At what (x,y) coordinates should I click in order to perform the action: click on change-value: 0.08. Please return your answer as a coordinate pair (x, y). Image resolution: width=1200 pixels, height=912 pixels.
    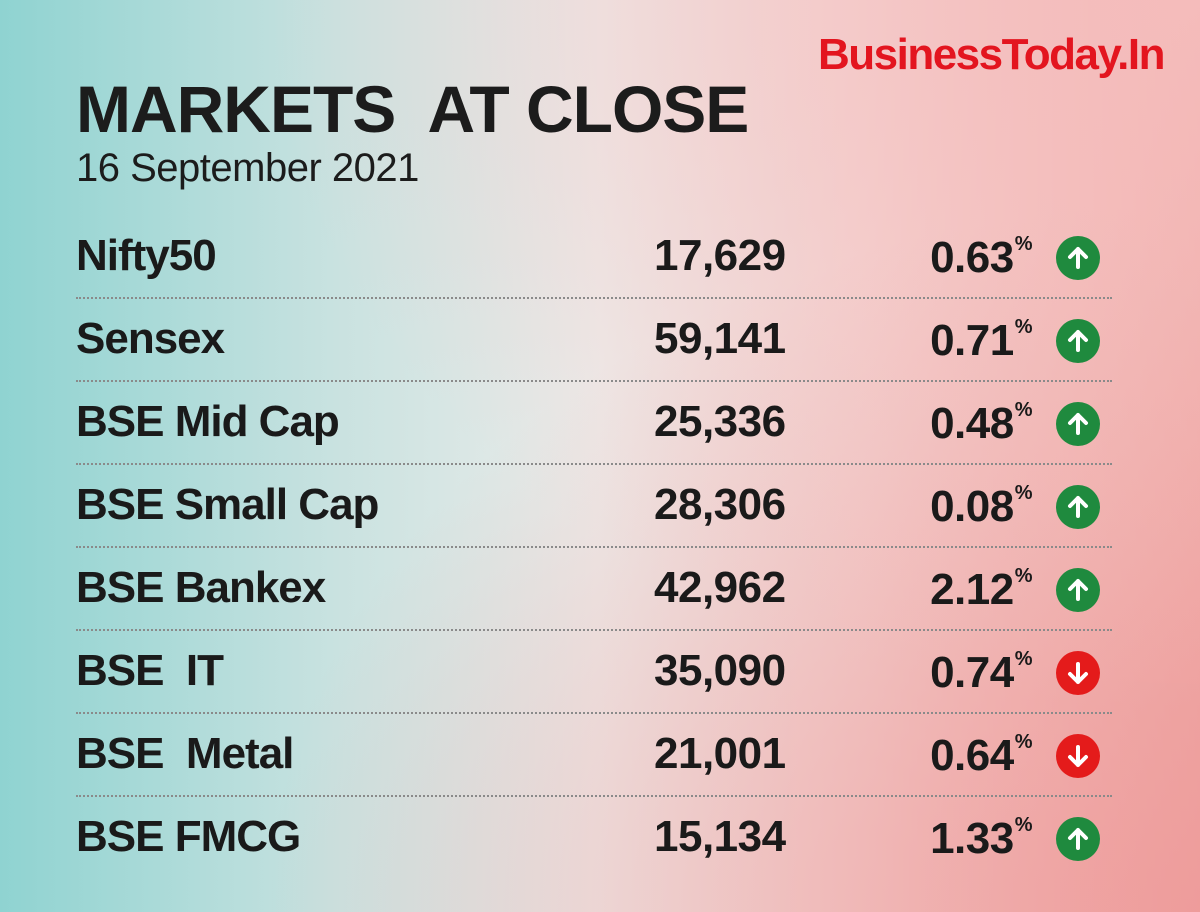
    Looking at the image, I should click on (972, 506).